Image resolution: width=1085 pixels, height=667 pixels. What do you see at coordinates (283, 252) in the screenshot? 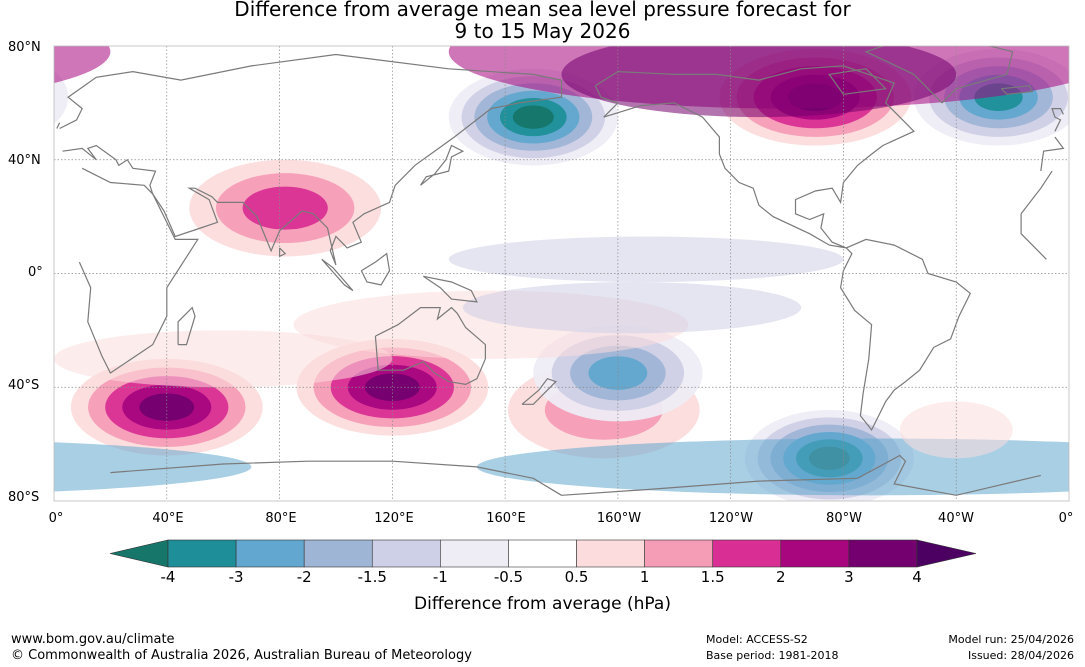
I see `coastline-india-lanka` at bounding box center [283, 252].